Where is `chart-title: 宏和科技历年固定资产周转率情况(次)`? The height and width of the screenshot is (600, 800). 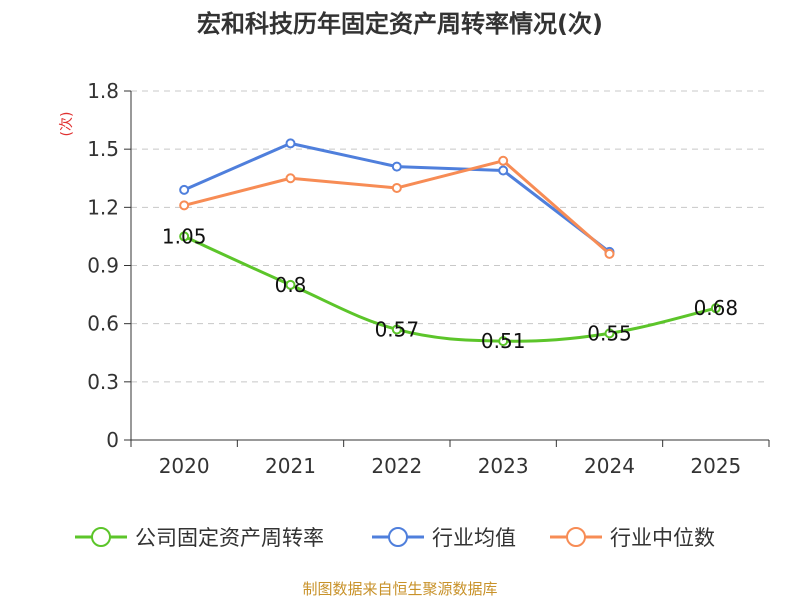
chart-title: 宏和科技历年固定资产周转率情况(次) is located at coordinates (400, 24).